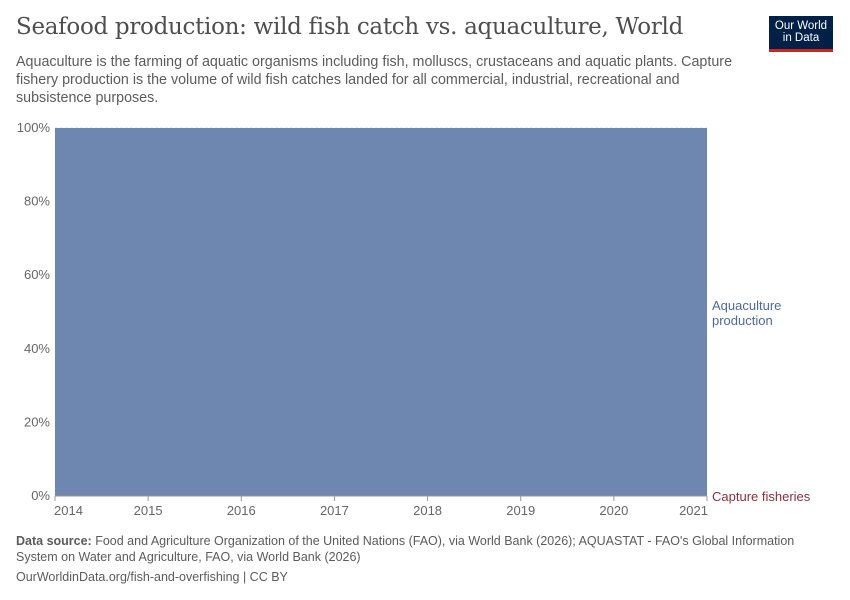 The height and width of the screenshot is (600, 850). I want to click on legend-capture-fisheries: Capture fisheries, so click(761, 496).